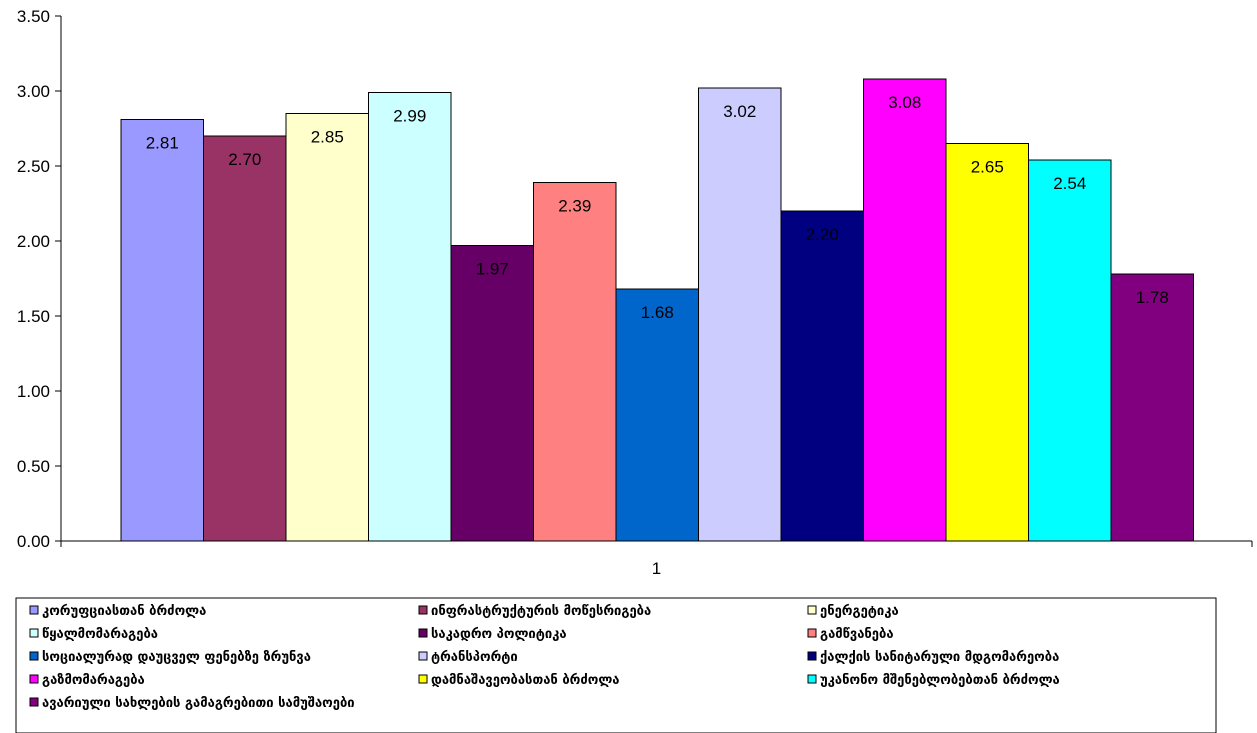 This screenshot has height=733, width=1257. Describe the element at coordinates (525, 680) in the screenshot. I see `legend-label: დამნაშავეობასთან ბრძოლა` at that location.